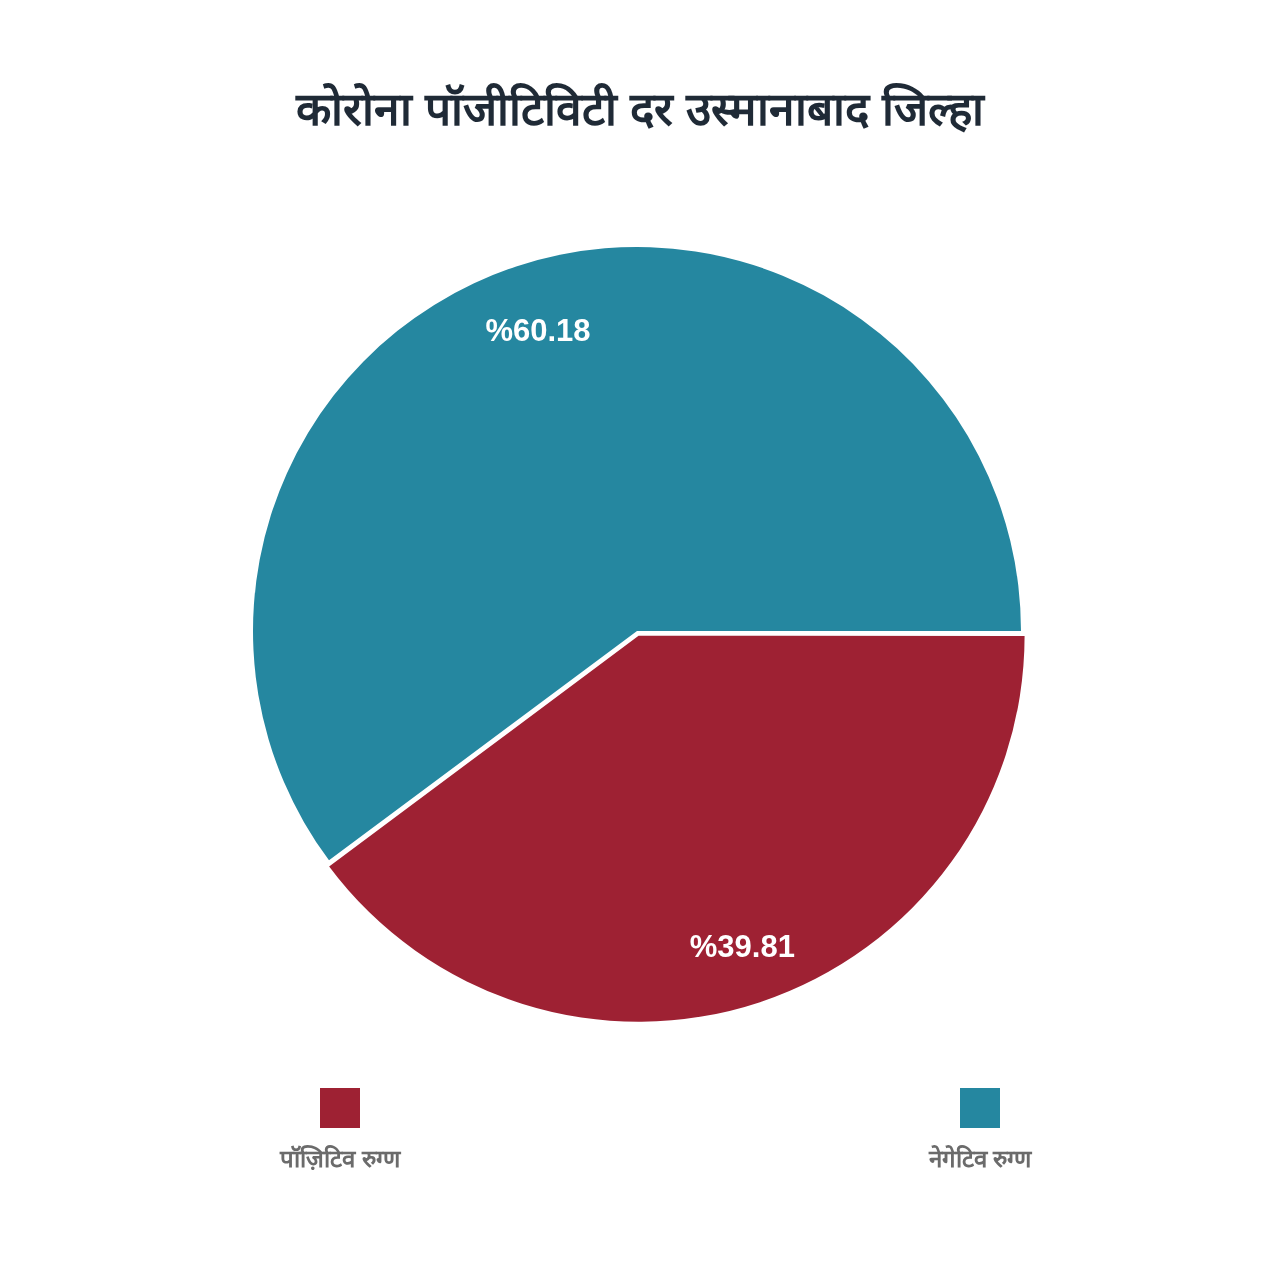 This screenshot has width=1280, height=1280. I want to click on legend-label: पॉज़िटिव रुग्ण, so click(340, 1158).